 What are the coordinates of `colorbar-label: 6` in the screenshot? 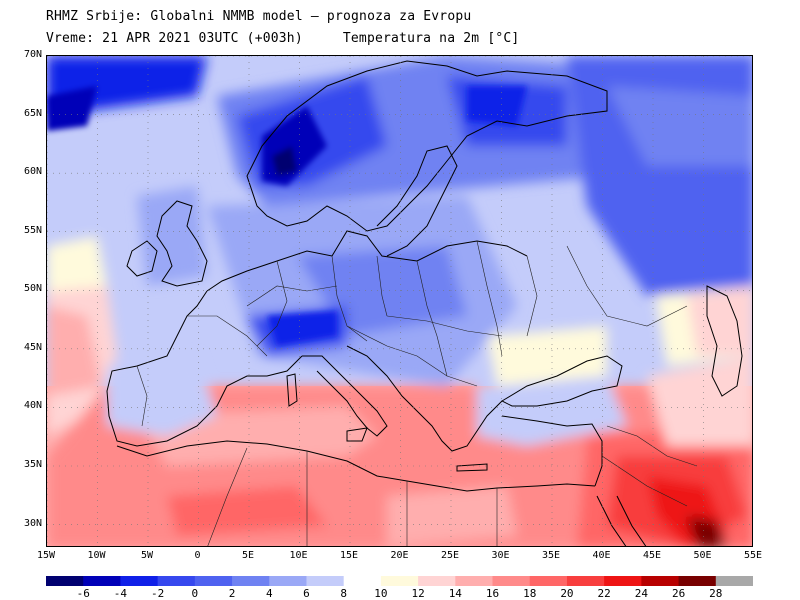 It's located at (306, 593).